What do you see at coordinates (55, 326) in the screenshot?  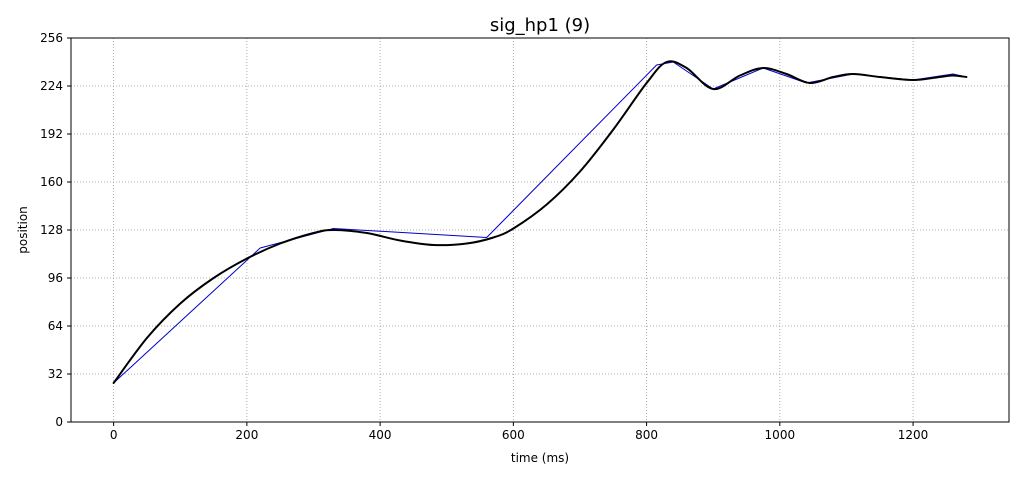 I see `y-tick-label: 64` at bounding box center [55, 326].